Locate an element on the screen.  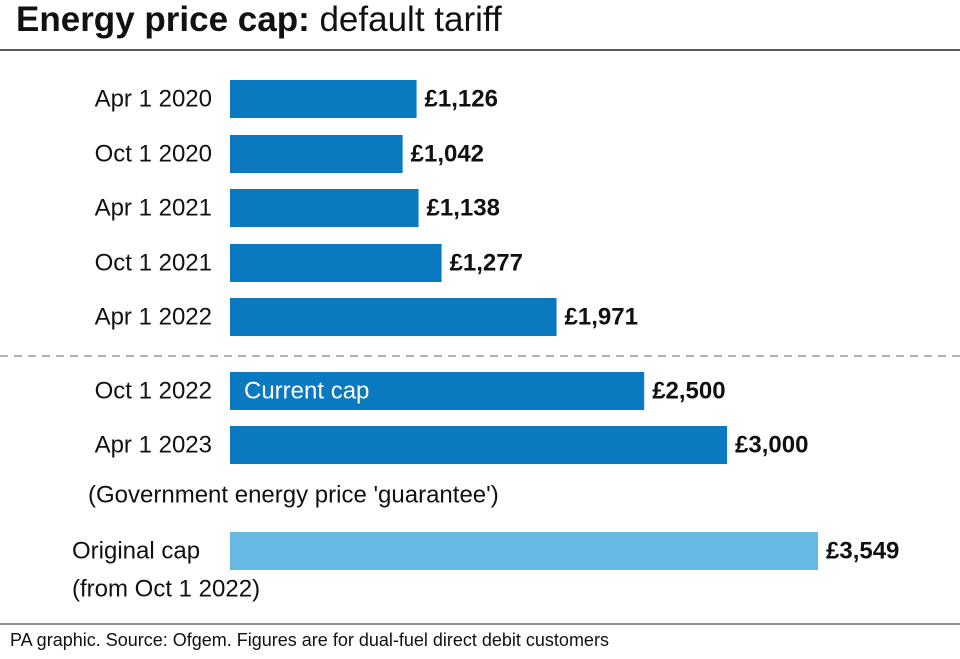
category-label: Apr 1 2020 is located at coordinates (153, 98).